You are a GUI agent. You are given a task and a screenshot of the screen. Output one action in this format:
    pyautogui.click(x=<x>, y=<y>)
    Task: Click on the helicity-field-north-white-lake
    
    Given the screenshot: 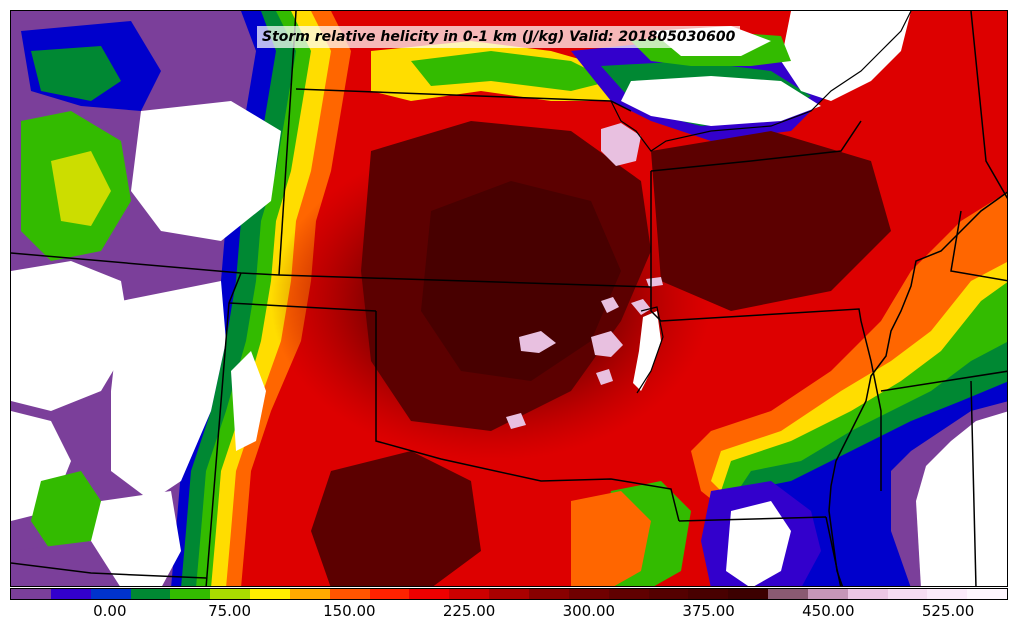 What is the action you would take?
    pyautogui.click(x=721, y=101)
    